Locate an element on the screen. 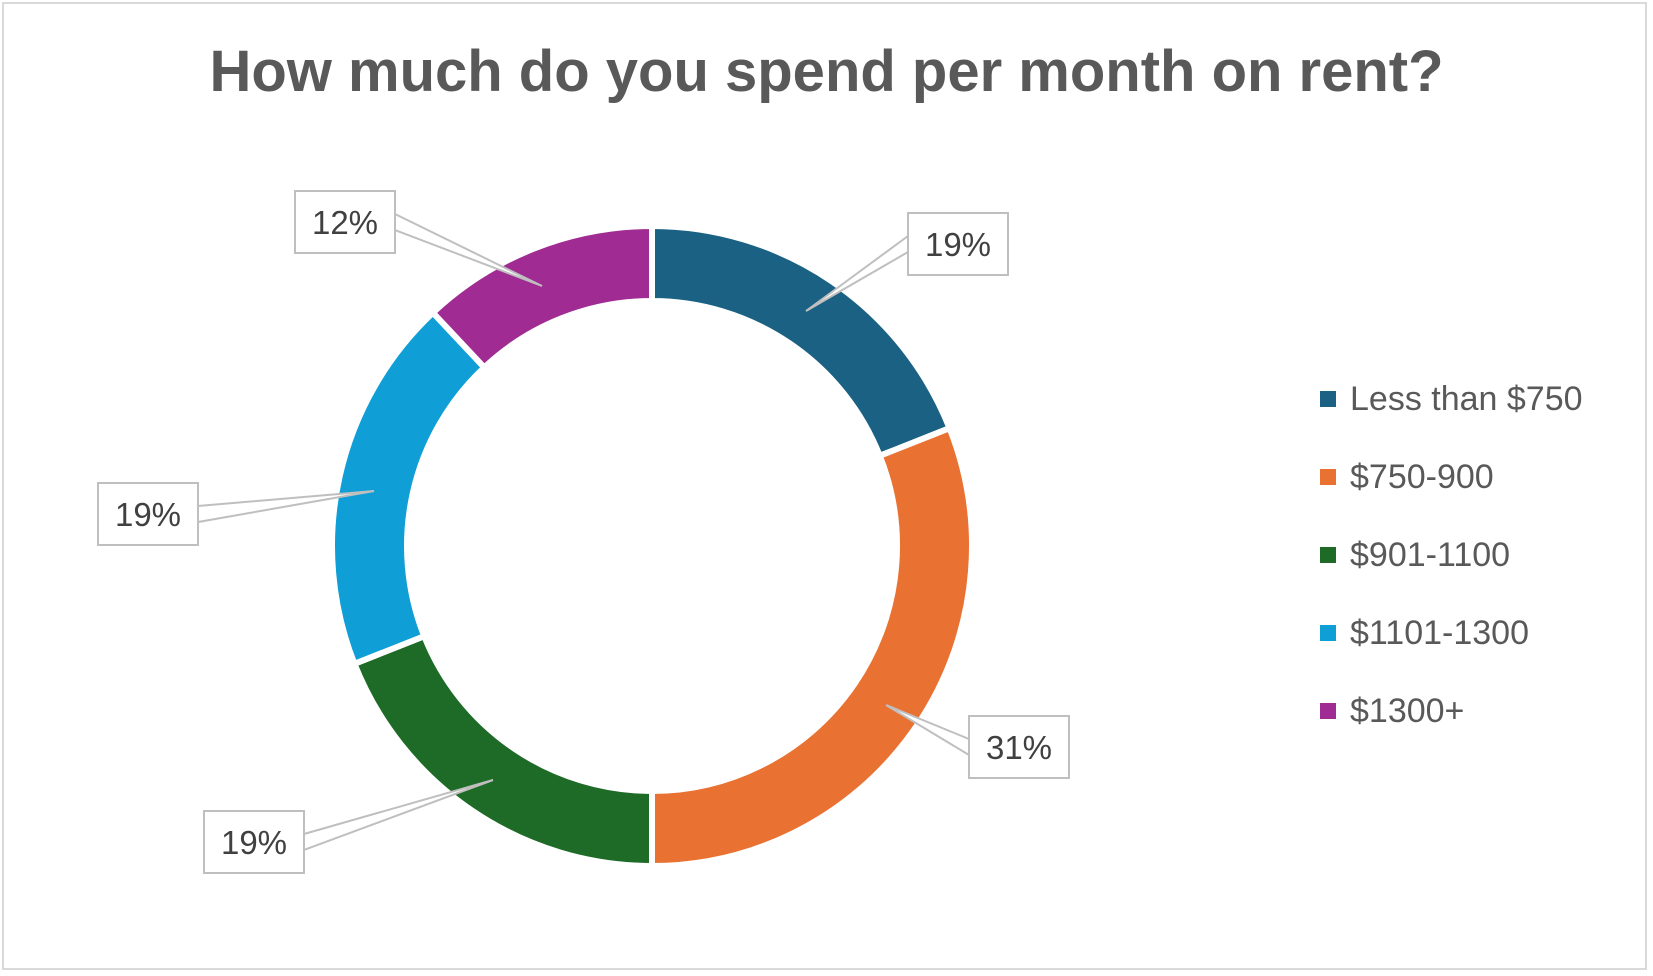 This screenshot has height=976, width=1653. legend-item-1: $750-900 is located at coordinates (1451, 477).